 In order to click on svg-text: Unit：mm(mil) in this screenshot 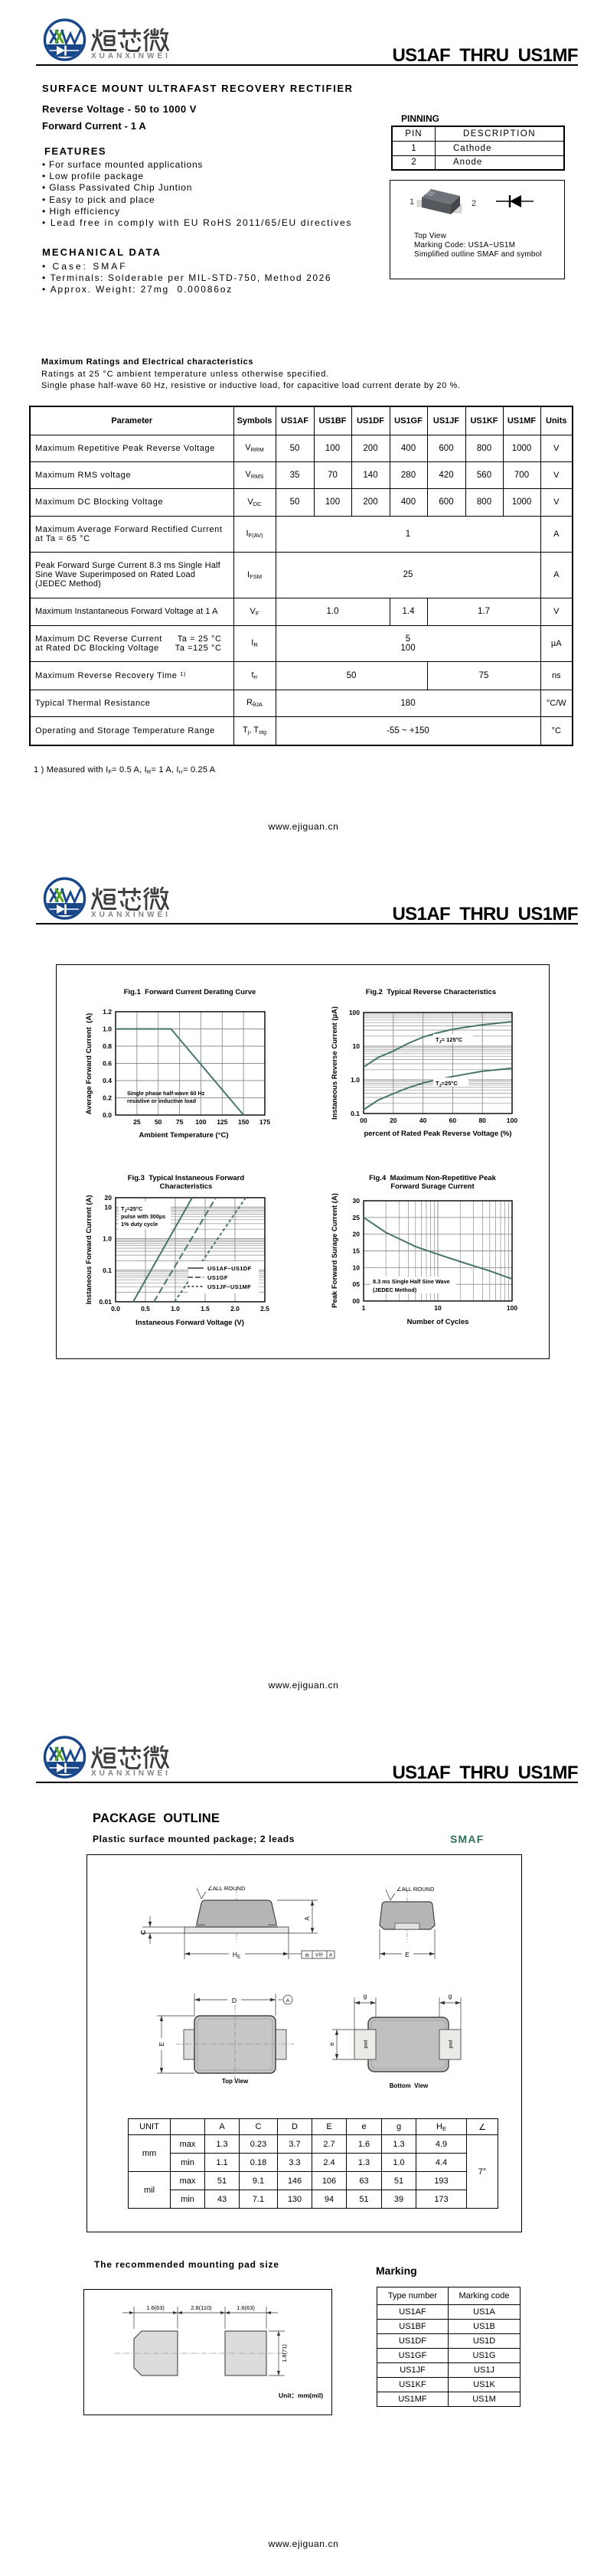, I will do `click(301, 2395)`.